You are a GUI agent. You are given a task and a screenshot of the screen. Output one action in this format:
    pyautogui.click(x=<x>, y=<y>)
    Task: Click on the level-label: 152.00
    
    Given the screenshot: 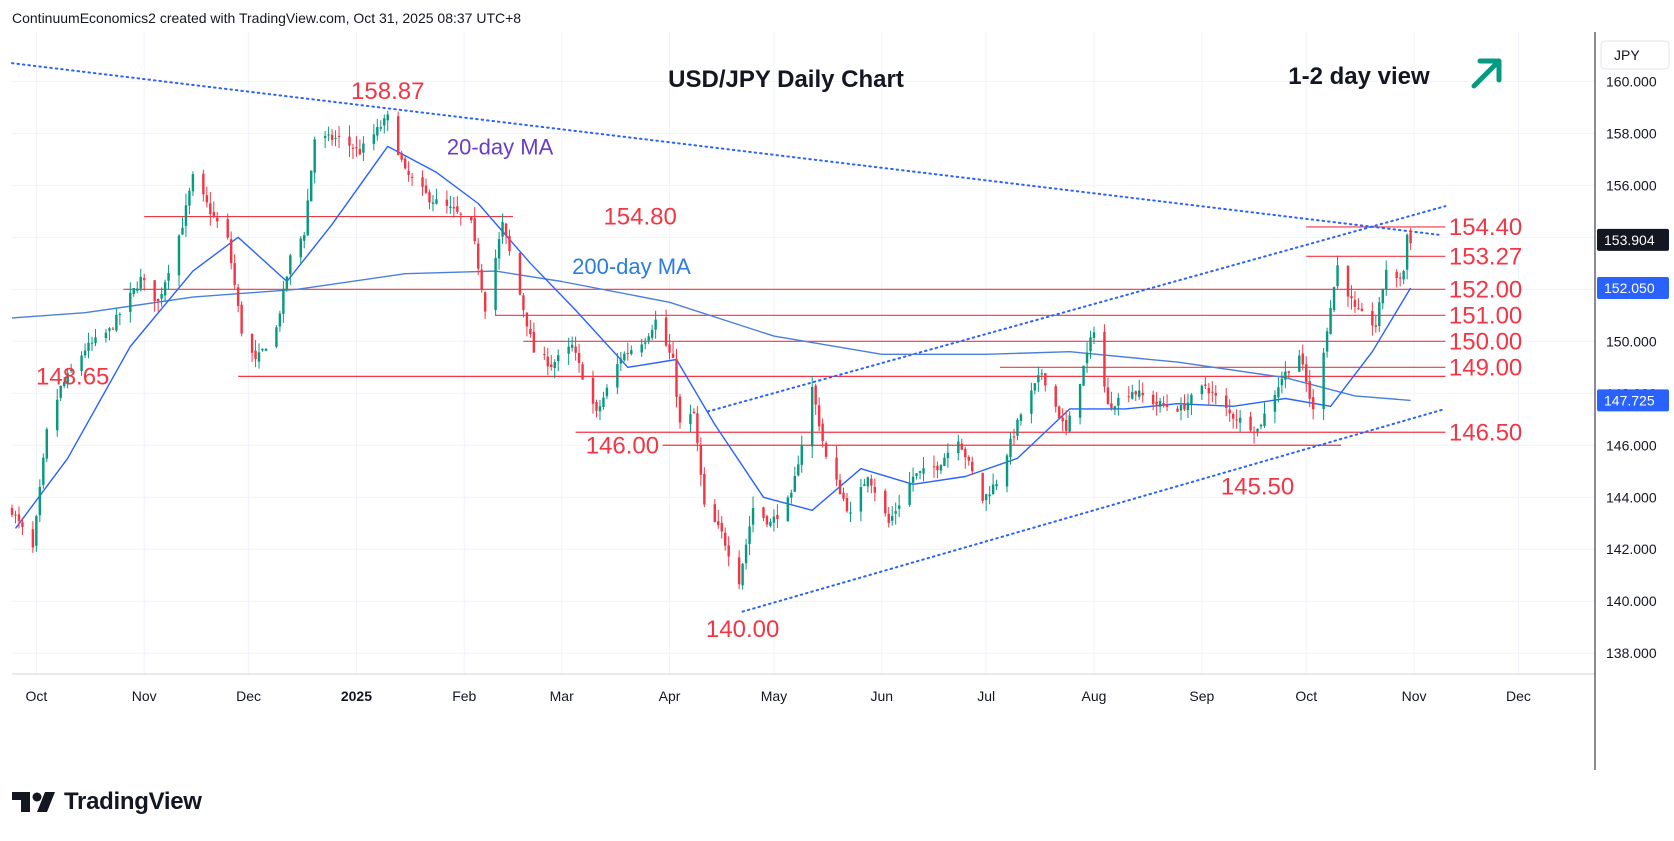 What is the action you would take?
    pyautogui.click(x=1485, y=289)
    